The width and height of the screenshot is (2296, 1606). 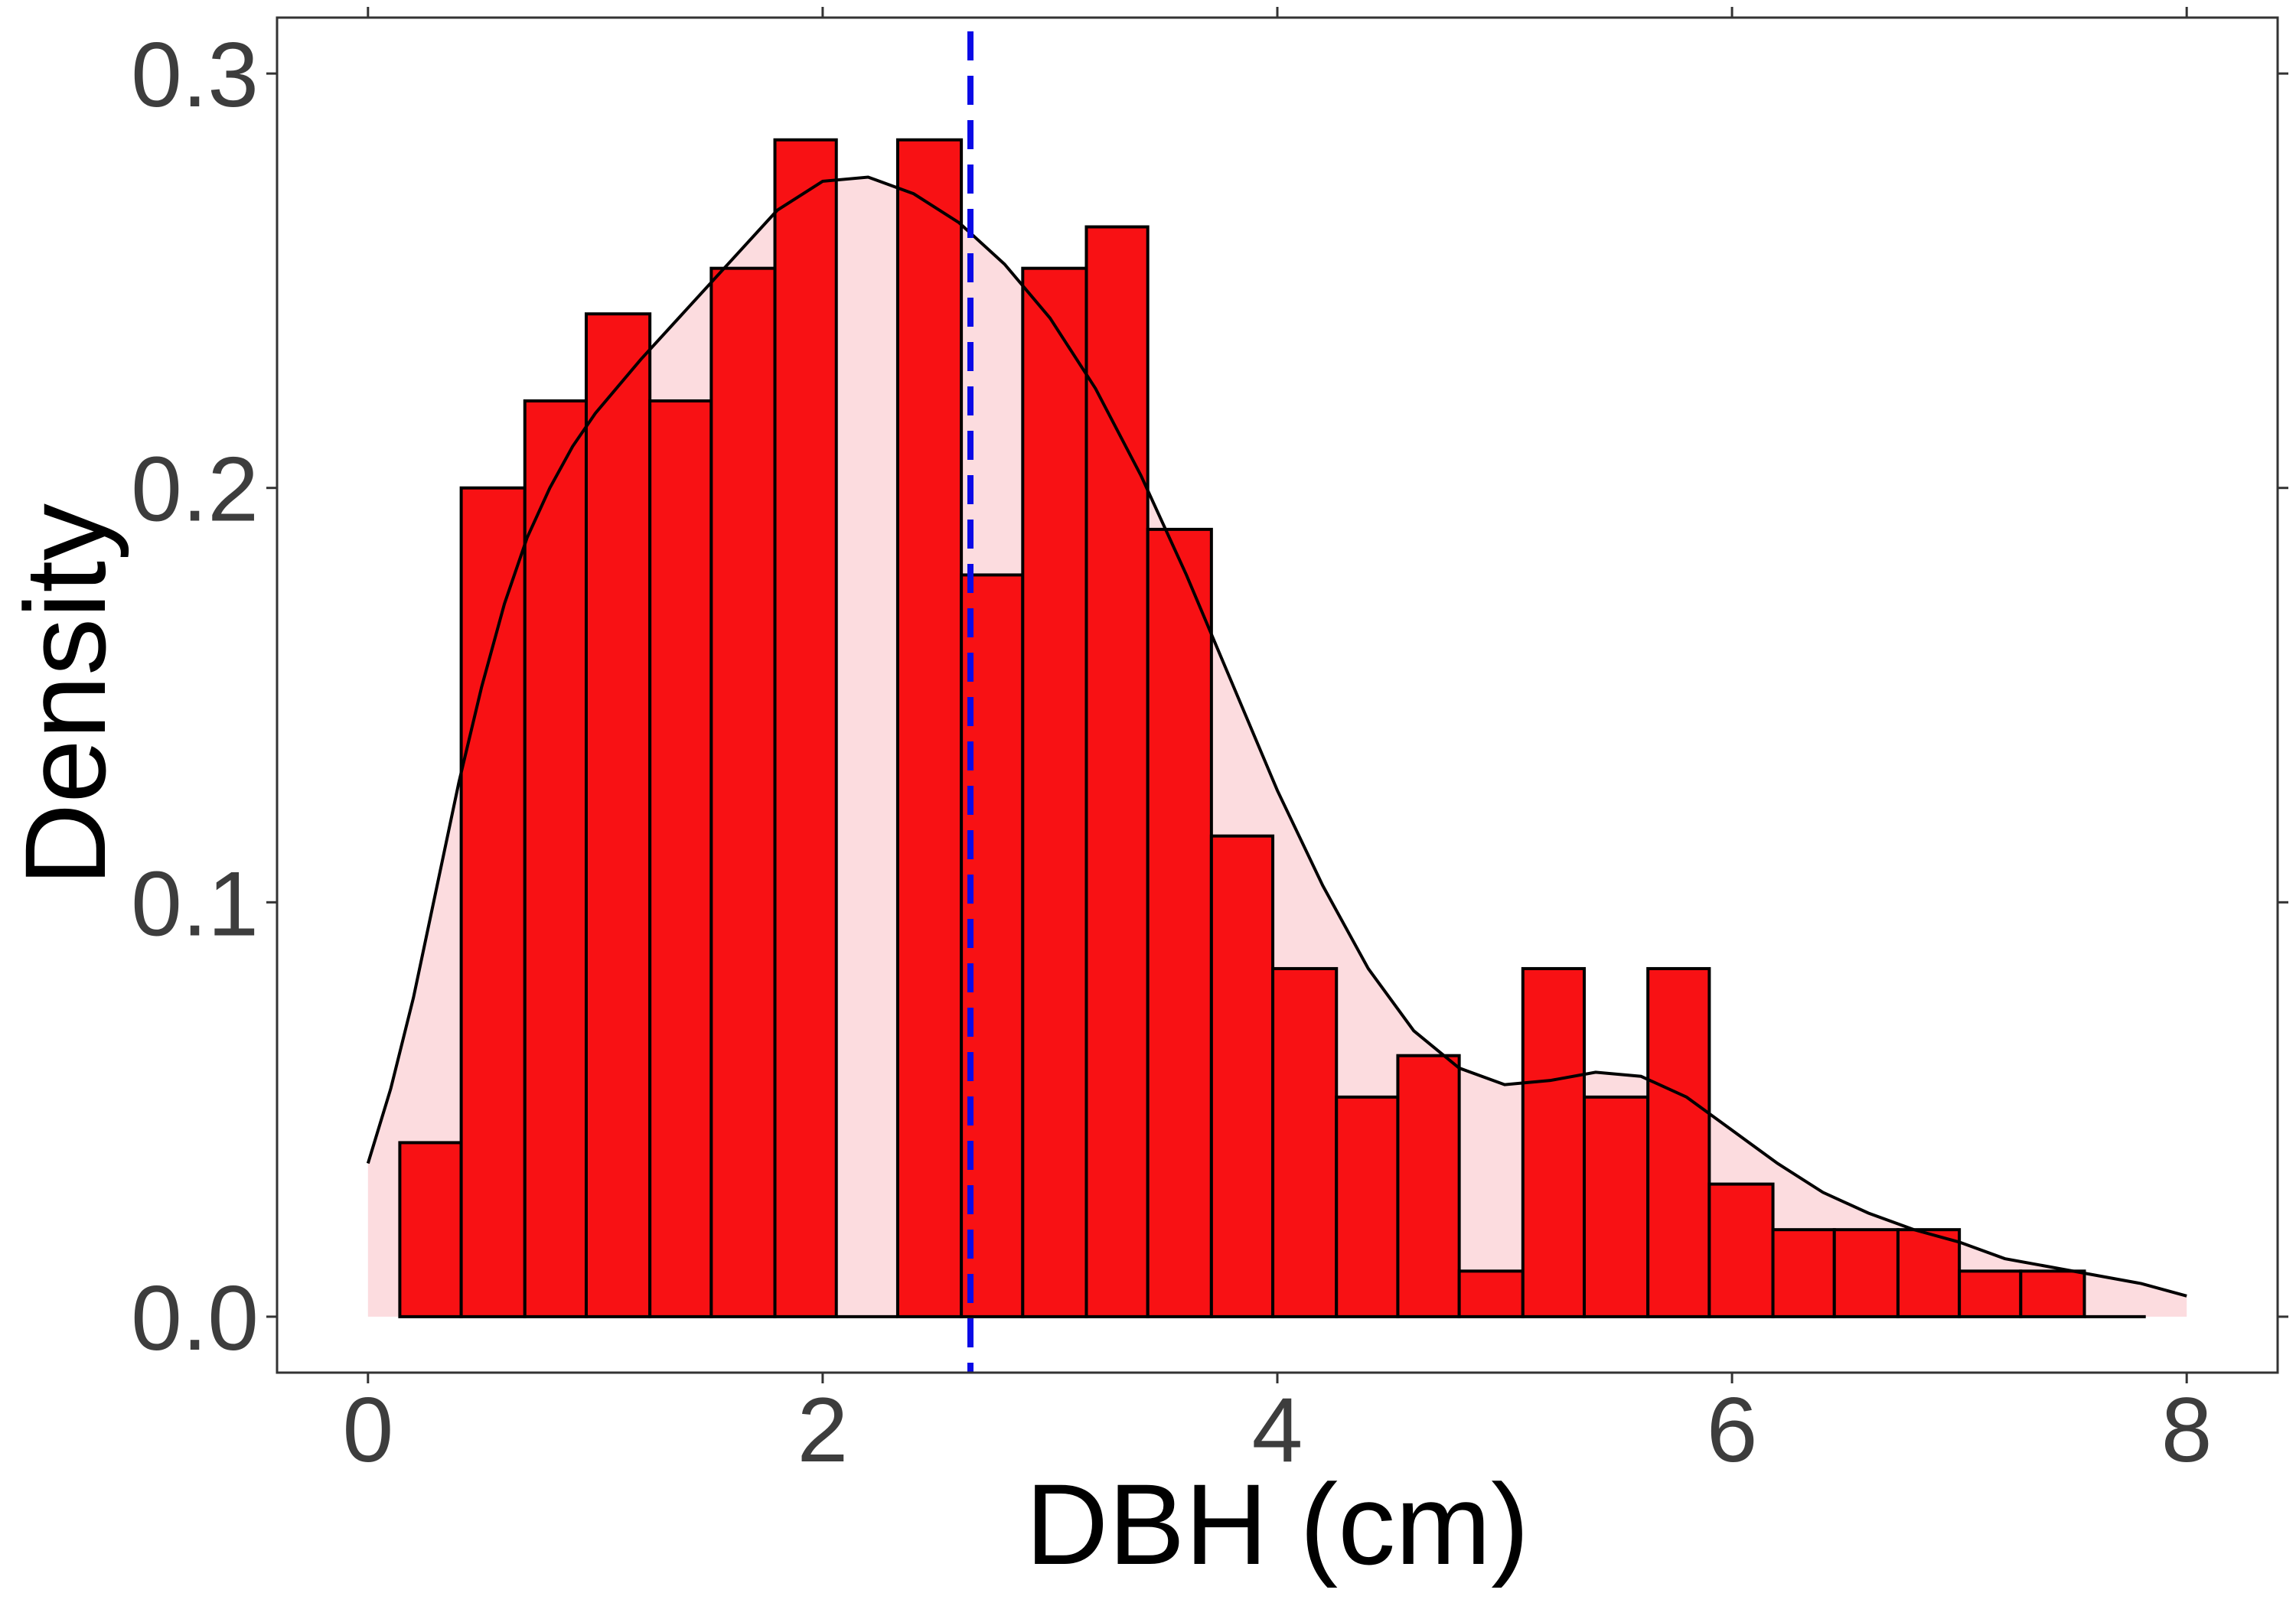 I want to click on y-tick-label: 0.1, so click(x=195, y=903).